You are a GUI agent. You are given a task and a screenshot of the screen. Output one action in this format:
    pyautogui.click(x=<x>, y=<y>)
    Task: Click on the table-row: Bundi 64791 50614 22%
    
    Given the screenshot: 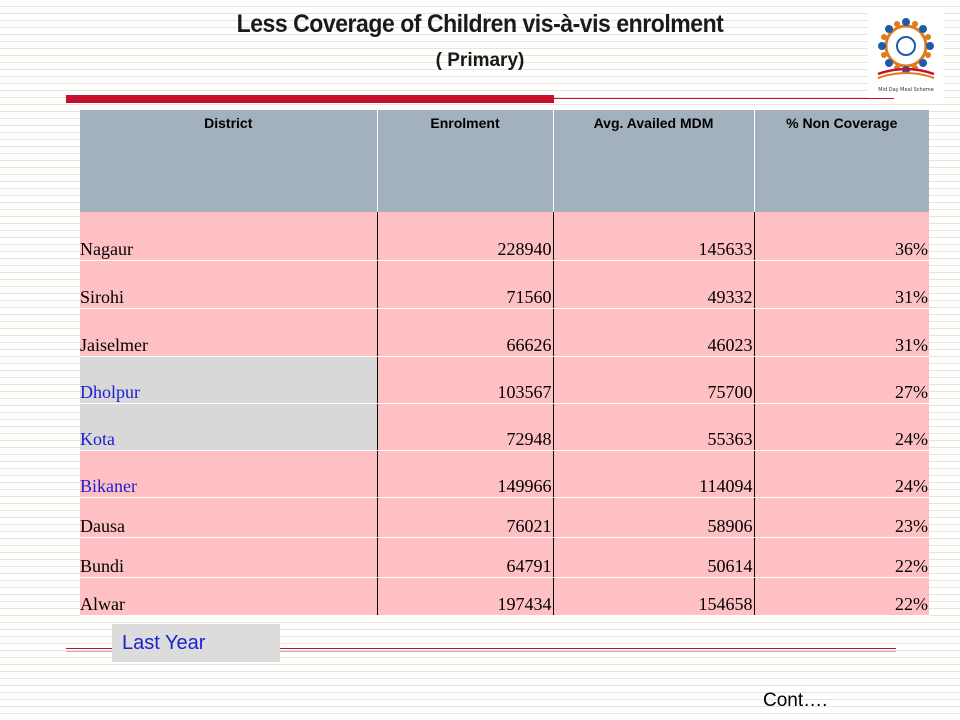 What is the action you would take?
    pyautogui.click(x=504, y=557)
    